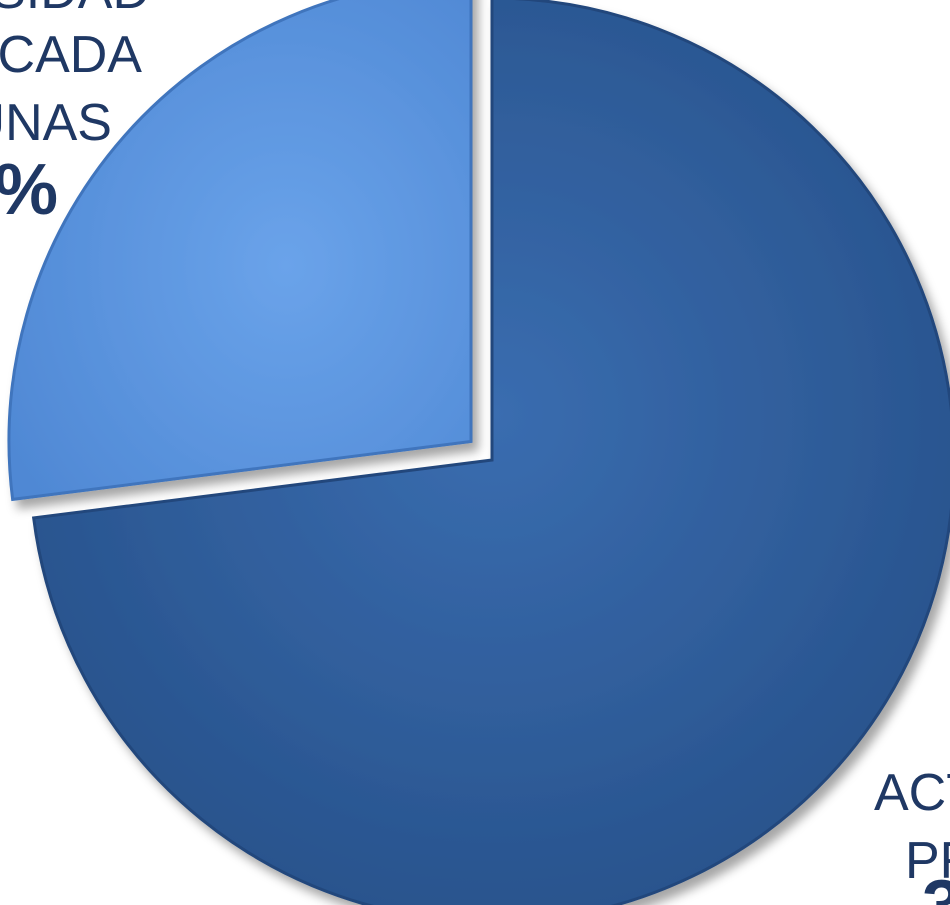 This screenshot has height=905, width=950. I want to click on slice-label-large: ACT PR 3, so click(912, 834).